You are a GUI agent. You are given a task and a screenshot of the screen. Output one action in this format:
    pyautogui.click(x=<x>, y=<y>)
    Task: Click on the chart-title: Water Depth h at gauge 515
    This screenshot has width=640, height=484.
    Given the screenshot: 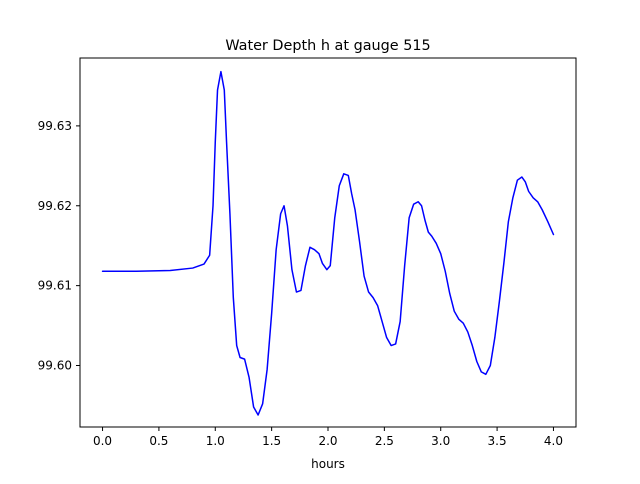 What is the action you would take?
    pyautogui.click(x=327, y=46)
    